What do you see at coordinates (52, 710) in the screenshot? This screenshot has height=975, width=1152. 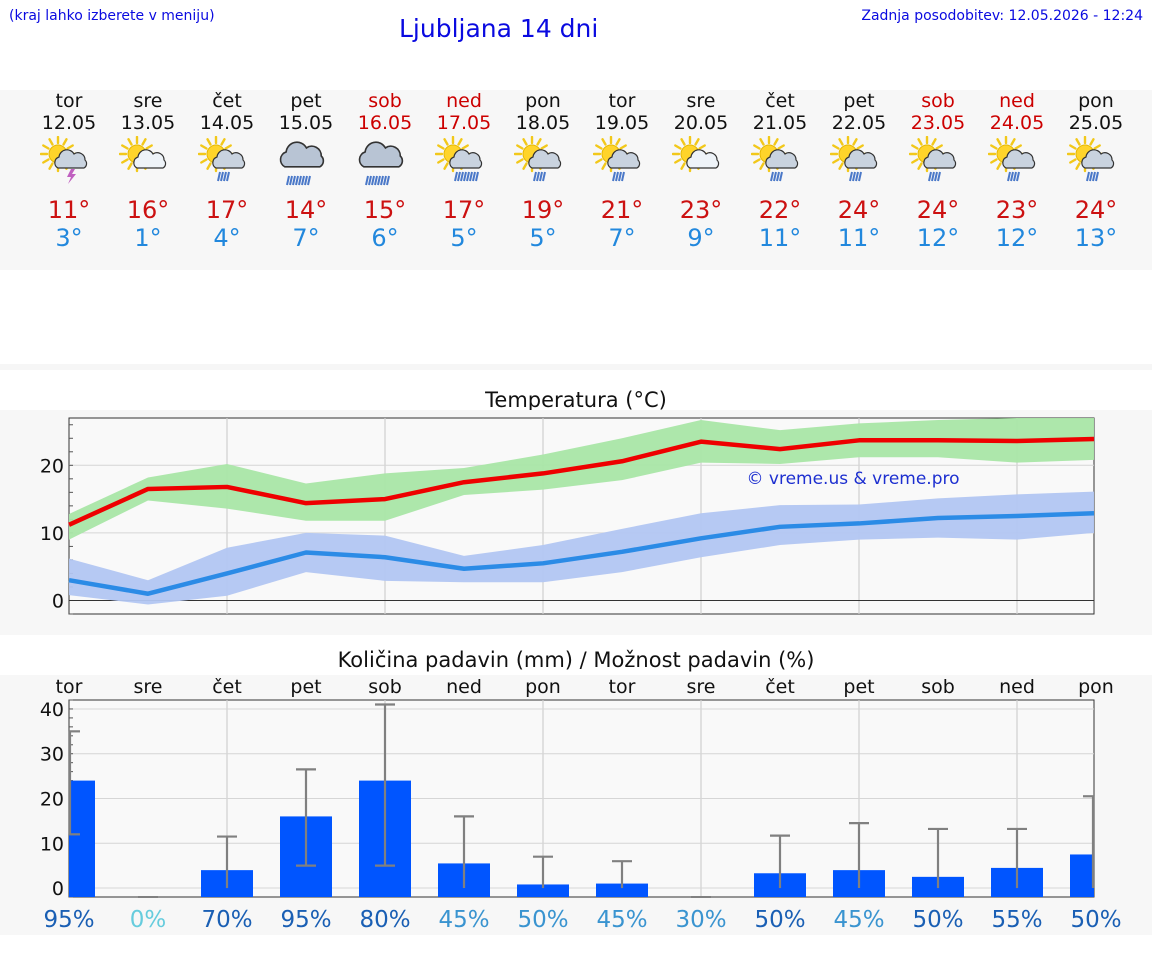 I see `precipitation-y-tick-label: 40` at bounding box center [52, 710].